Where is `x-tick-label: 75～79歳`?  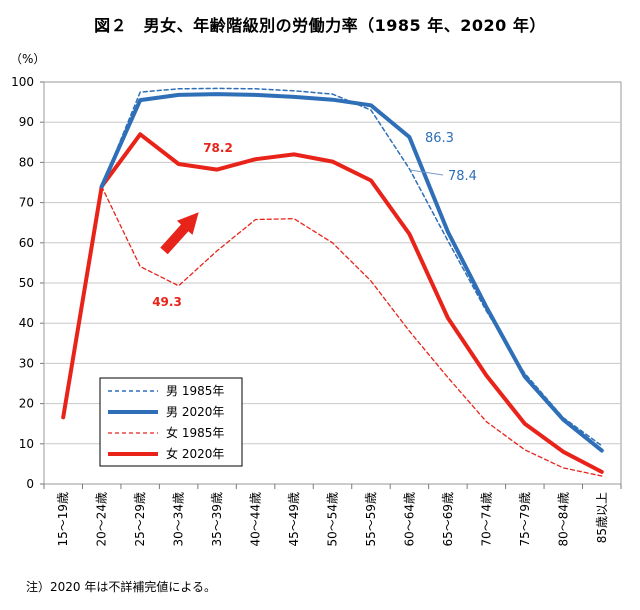 x-tick-label: 75～79歳 is located at coordinates (525, 519).